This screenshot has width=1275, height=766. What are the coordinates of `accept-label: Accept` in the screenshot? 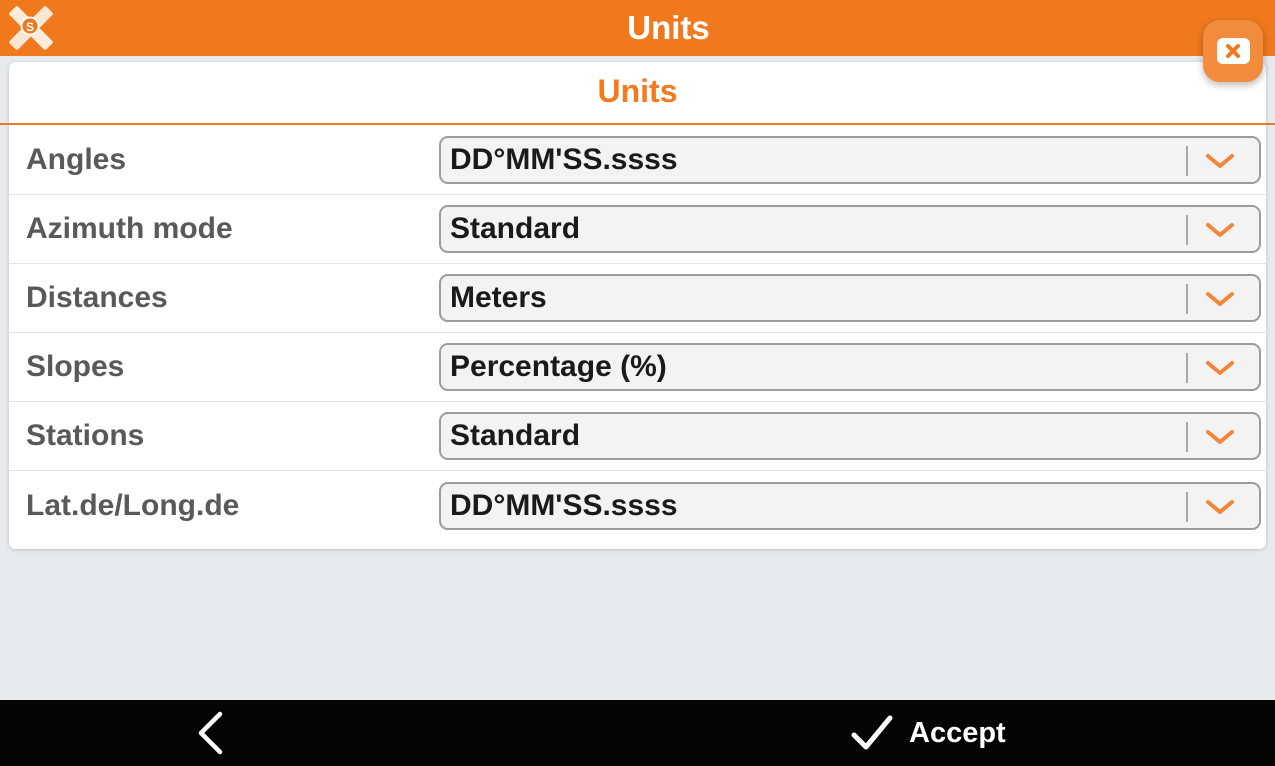 It's located at (957, 732).